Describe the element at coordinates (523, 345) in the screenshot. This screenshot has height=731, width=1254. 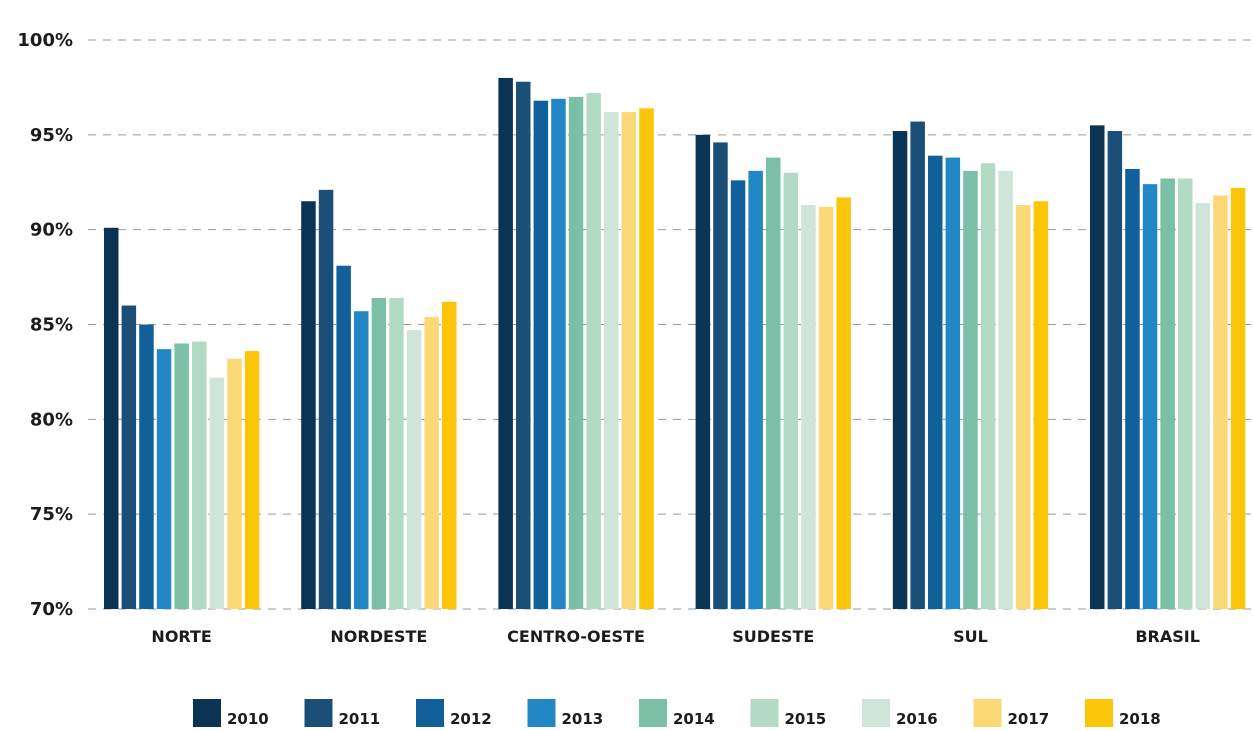
I see `bar-2011-centro-oeste` at that location.